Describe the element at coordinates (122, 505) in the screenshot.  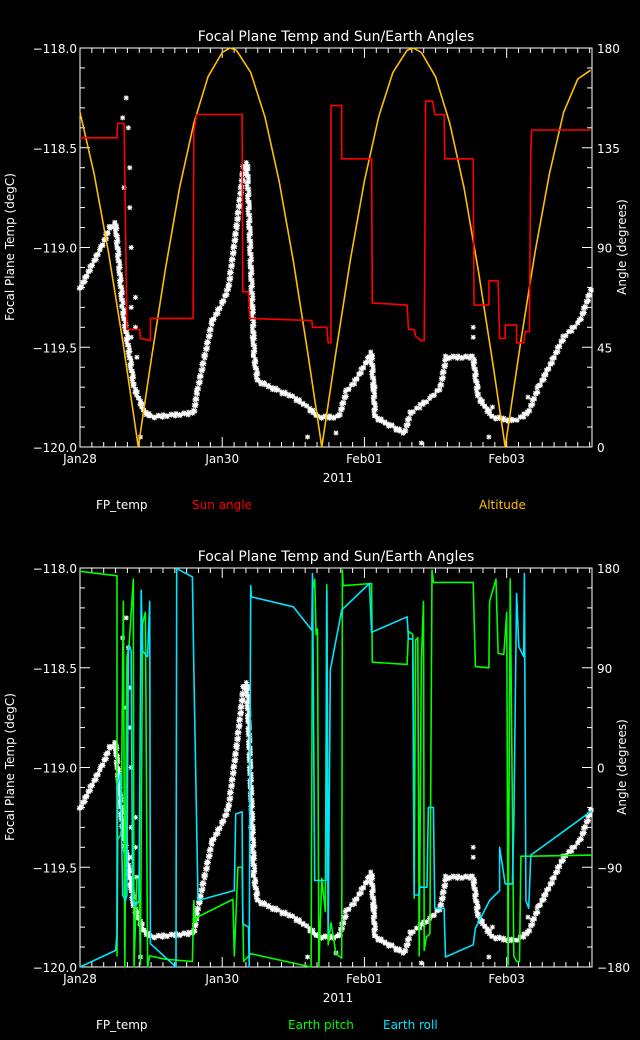
I see `legend-fp-temp: FP_temp` at that location.